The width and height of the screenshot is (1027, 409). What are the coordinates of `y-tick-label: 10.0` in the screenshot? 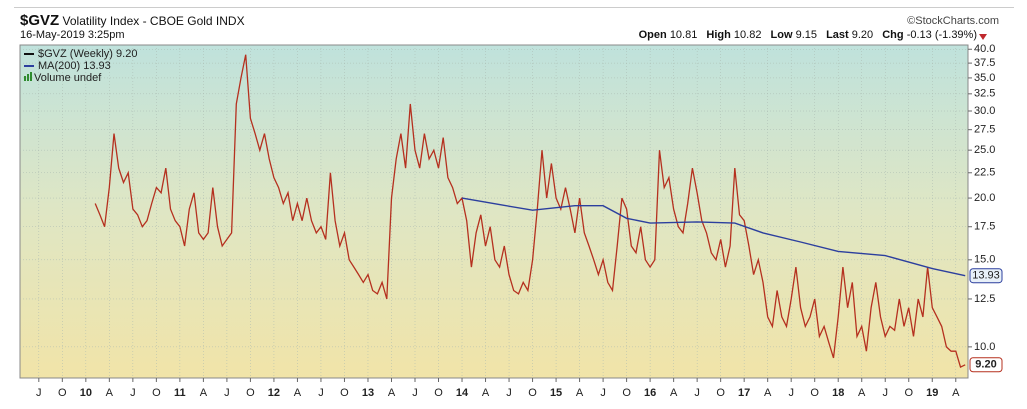 It's located at (984, 347).